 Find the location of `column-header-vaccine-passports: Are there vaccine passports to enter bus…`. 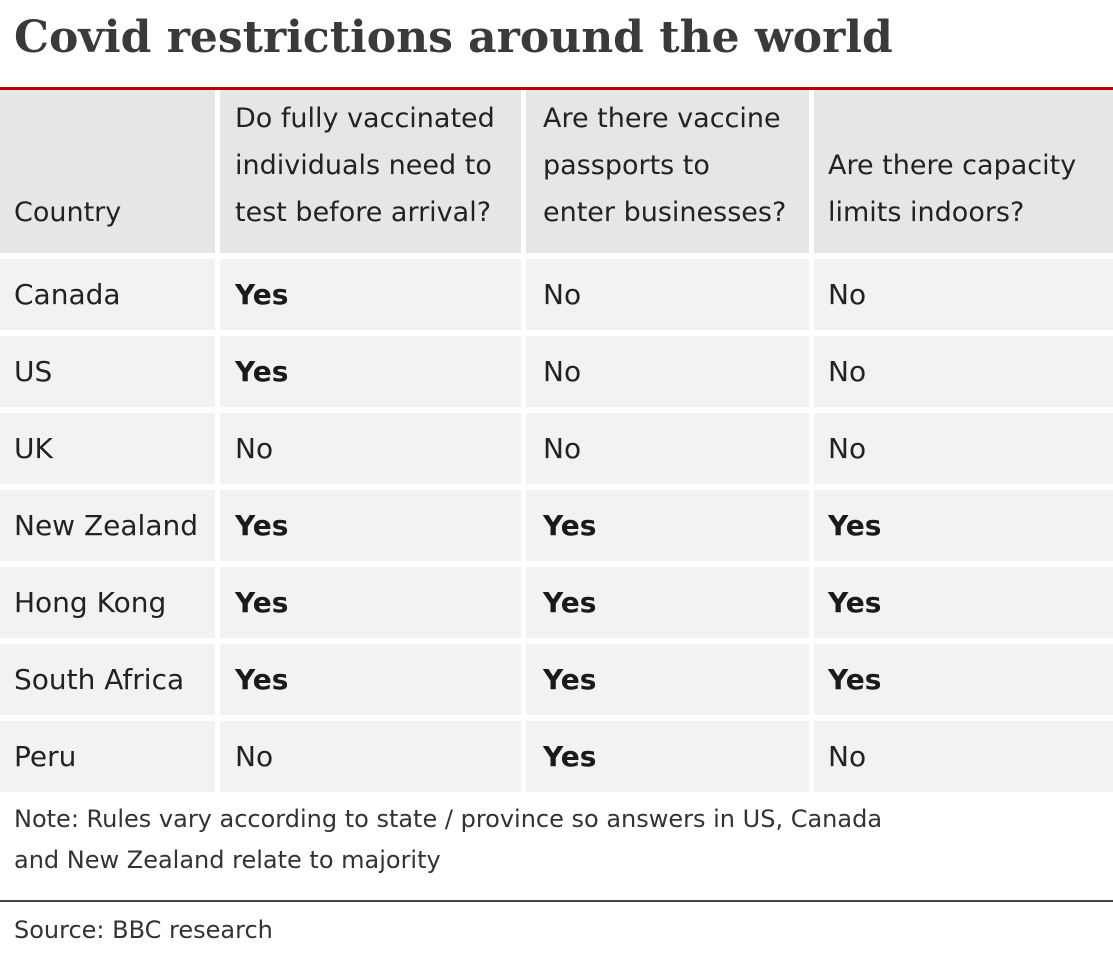

column-header-vaccine-passports: Are there vaccine passports to enter bus… is located at coordinates (670, 171).